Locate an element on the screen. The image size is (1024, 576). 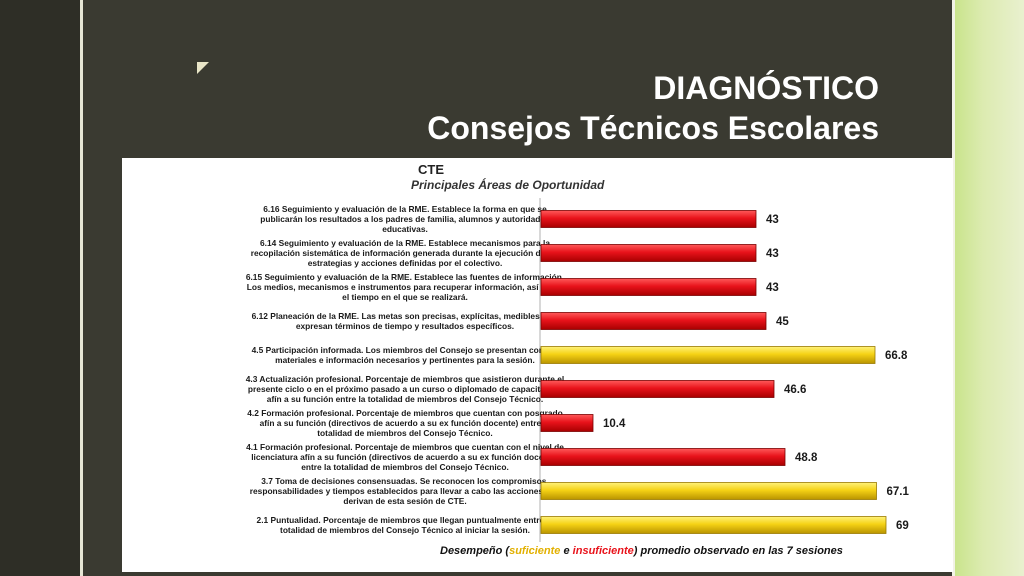
value-label: 46.6 is located at coordinates (795, 390).